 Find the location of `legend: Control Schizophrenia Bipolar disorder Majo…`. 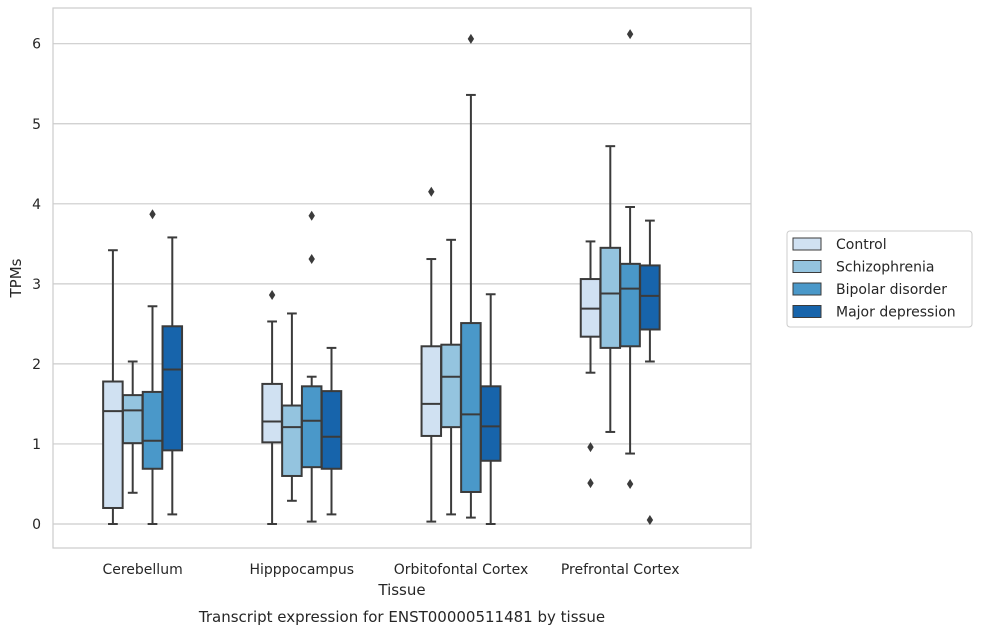

legend: Control Schizophrenia Bipolar disorder Majo… is located at coordinates (879, 279).